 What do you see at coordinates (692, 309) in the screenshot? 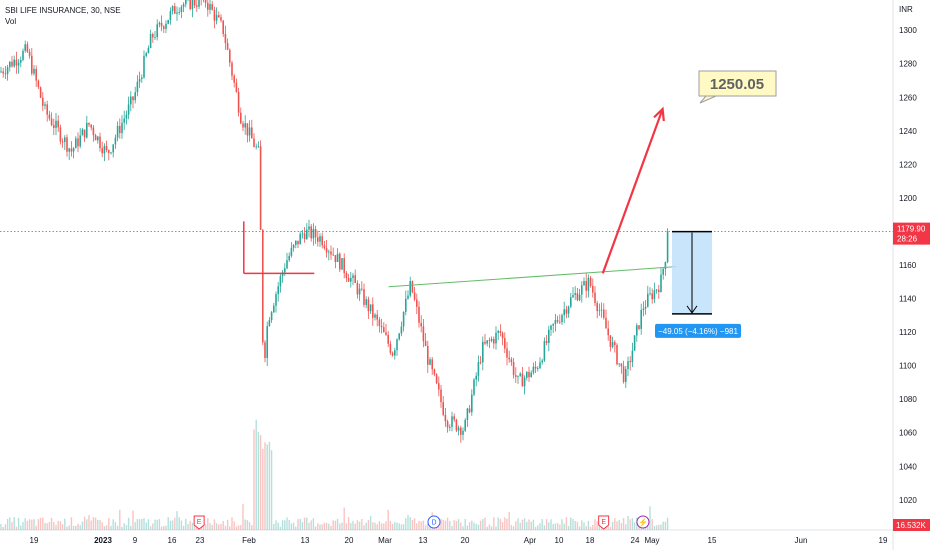
I see `measure-arrow-head` at bounding box center [692, 309].